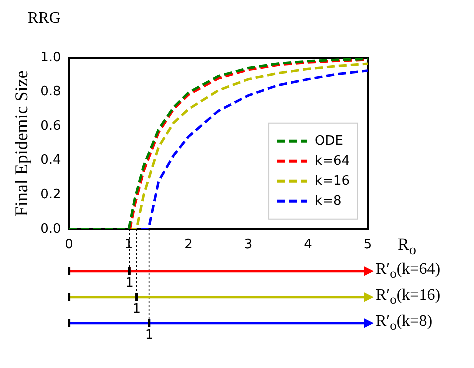 This screenshot has height=368, width=474. What do you see at coordinates (51, 194) in the screenshot?
I see `y-tick-label: 0.2` at bounding box center [51, 194].